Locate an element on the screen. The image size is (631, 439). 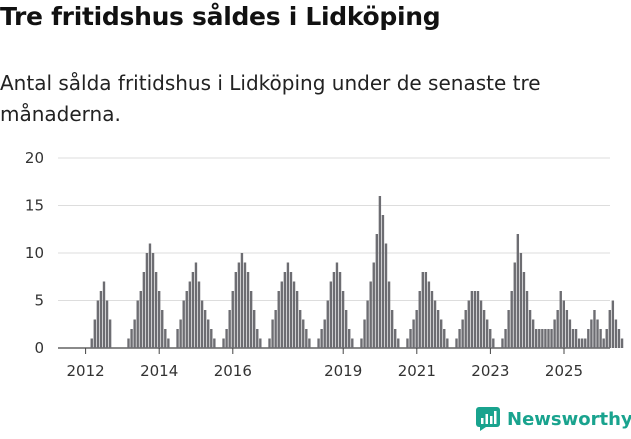
x-tick-label: 2025 is located at coordinates (564, 371).